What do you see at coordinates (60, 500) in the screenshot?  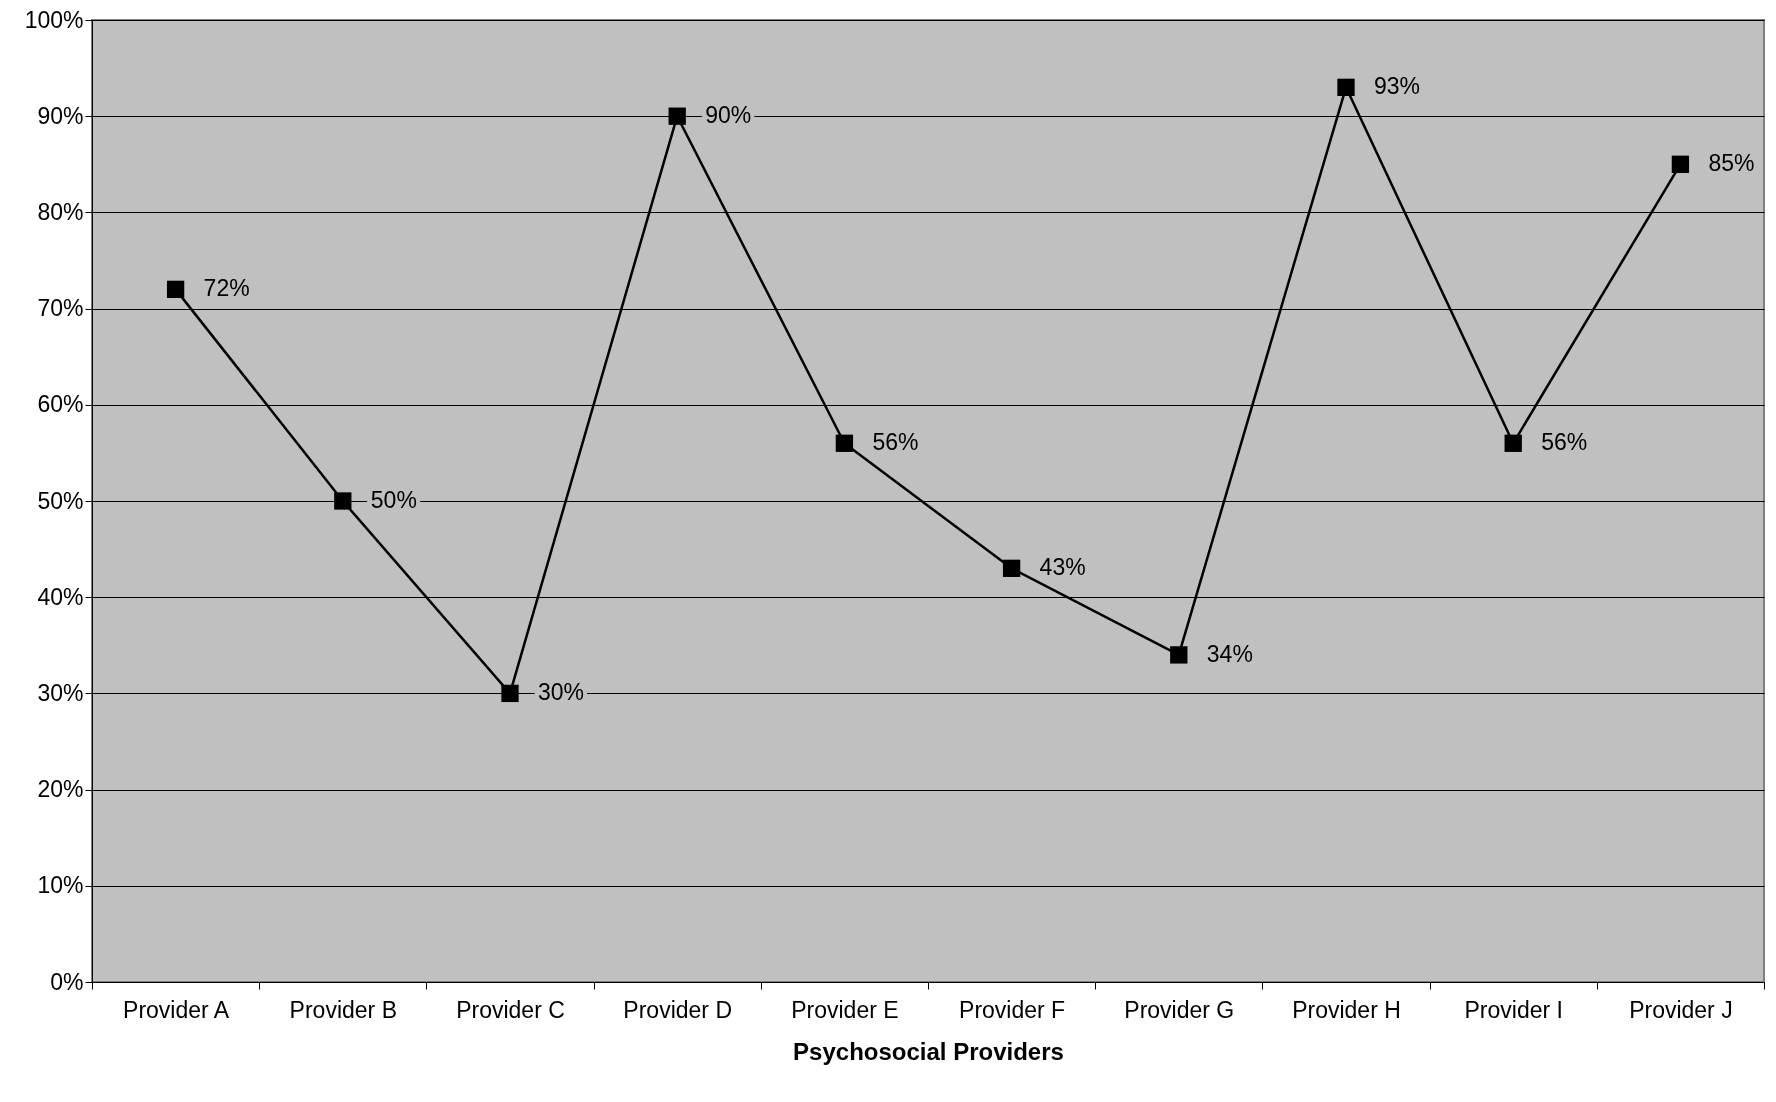 I see `y-tick-label: 50%` at bounding box center [60, 500].